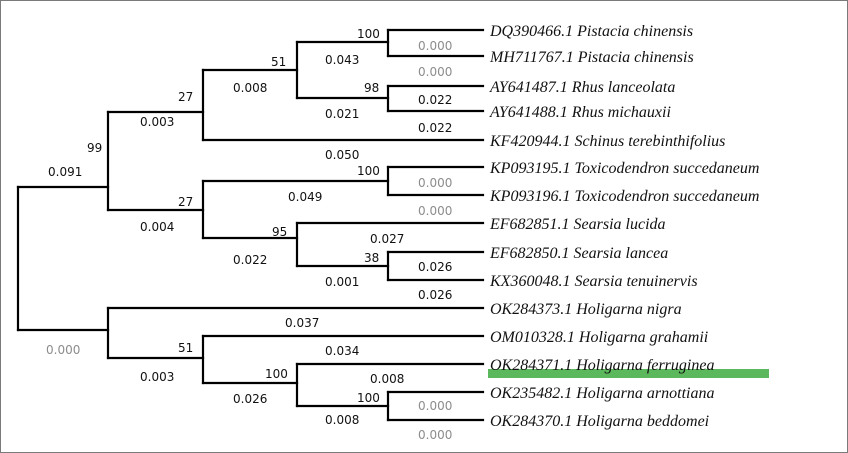 This screenshot has width=848, height=453. I want to click on branch-length-label: 0.049, so click(305, 197).